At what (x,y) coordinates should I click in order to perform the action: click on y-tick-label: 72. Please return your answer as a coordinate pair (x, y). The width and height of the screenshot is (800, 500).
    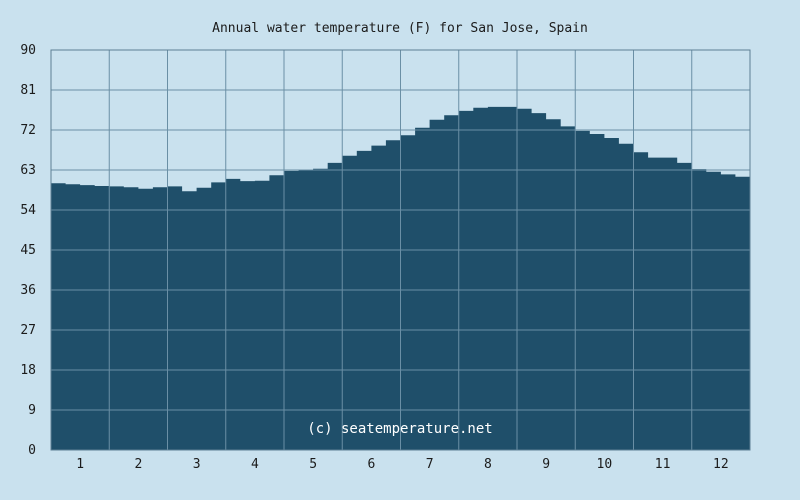
    Looking at the image, I should click on (28, 130).